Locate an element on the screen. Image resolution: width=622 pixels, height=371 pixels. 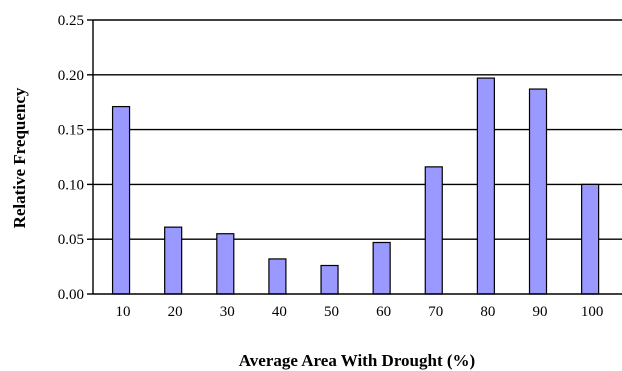
y-tick-label: 0.25 is located at coordinates (71, 21).